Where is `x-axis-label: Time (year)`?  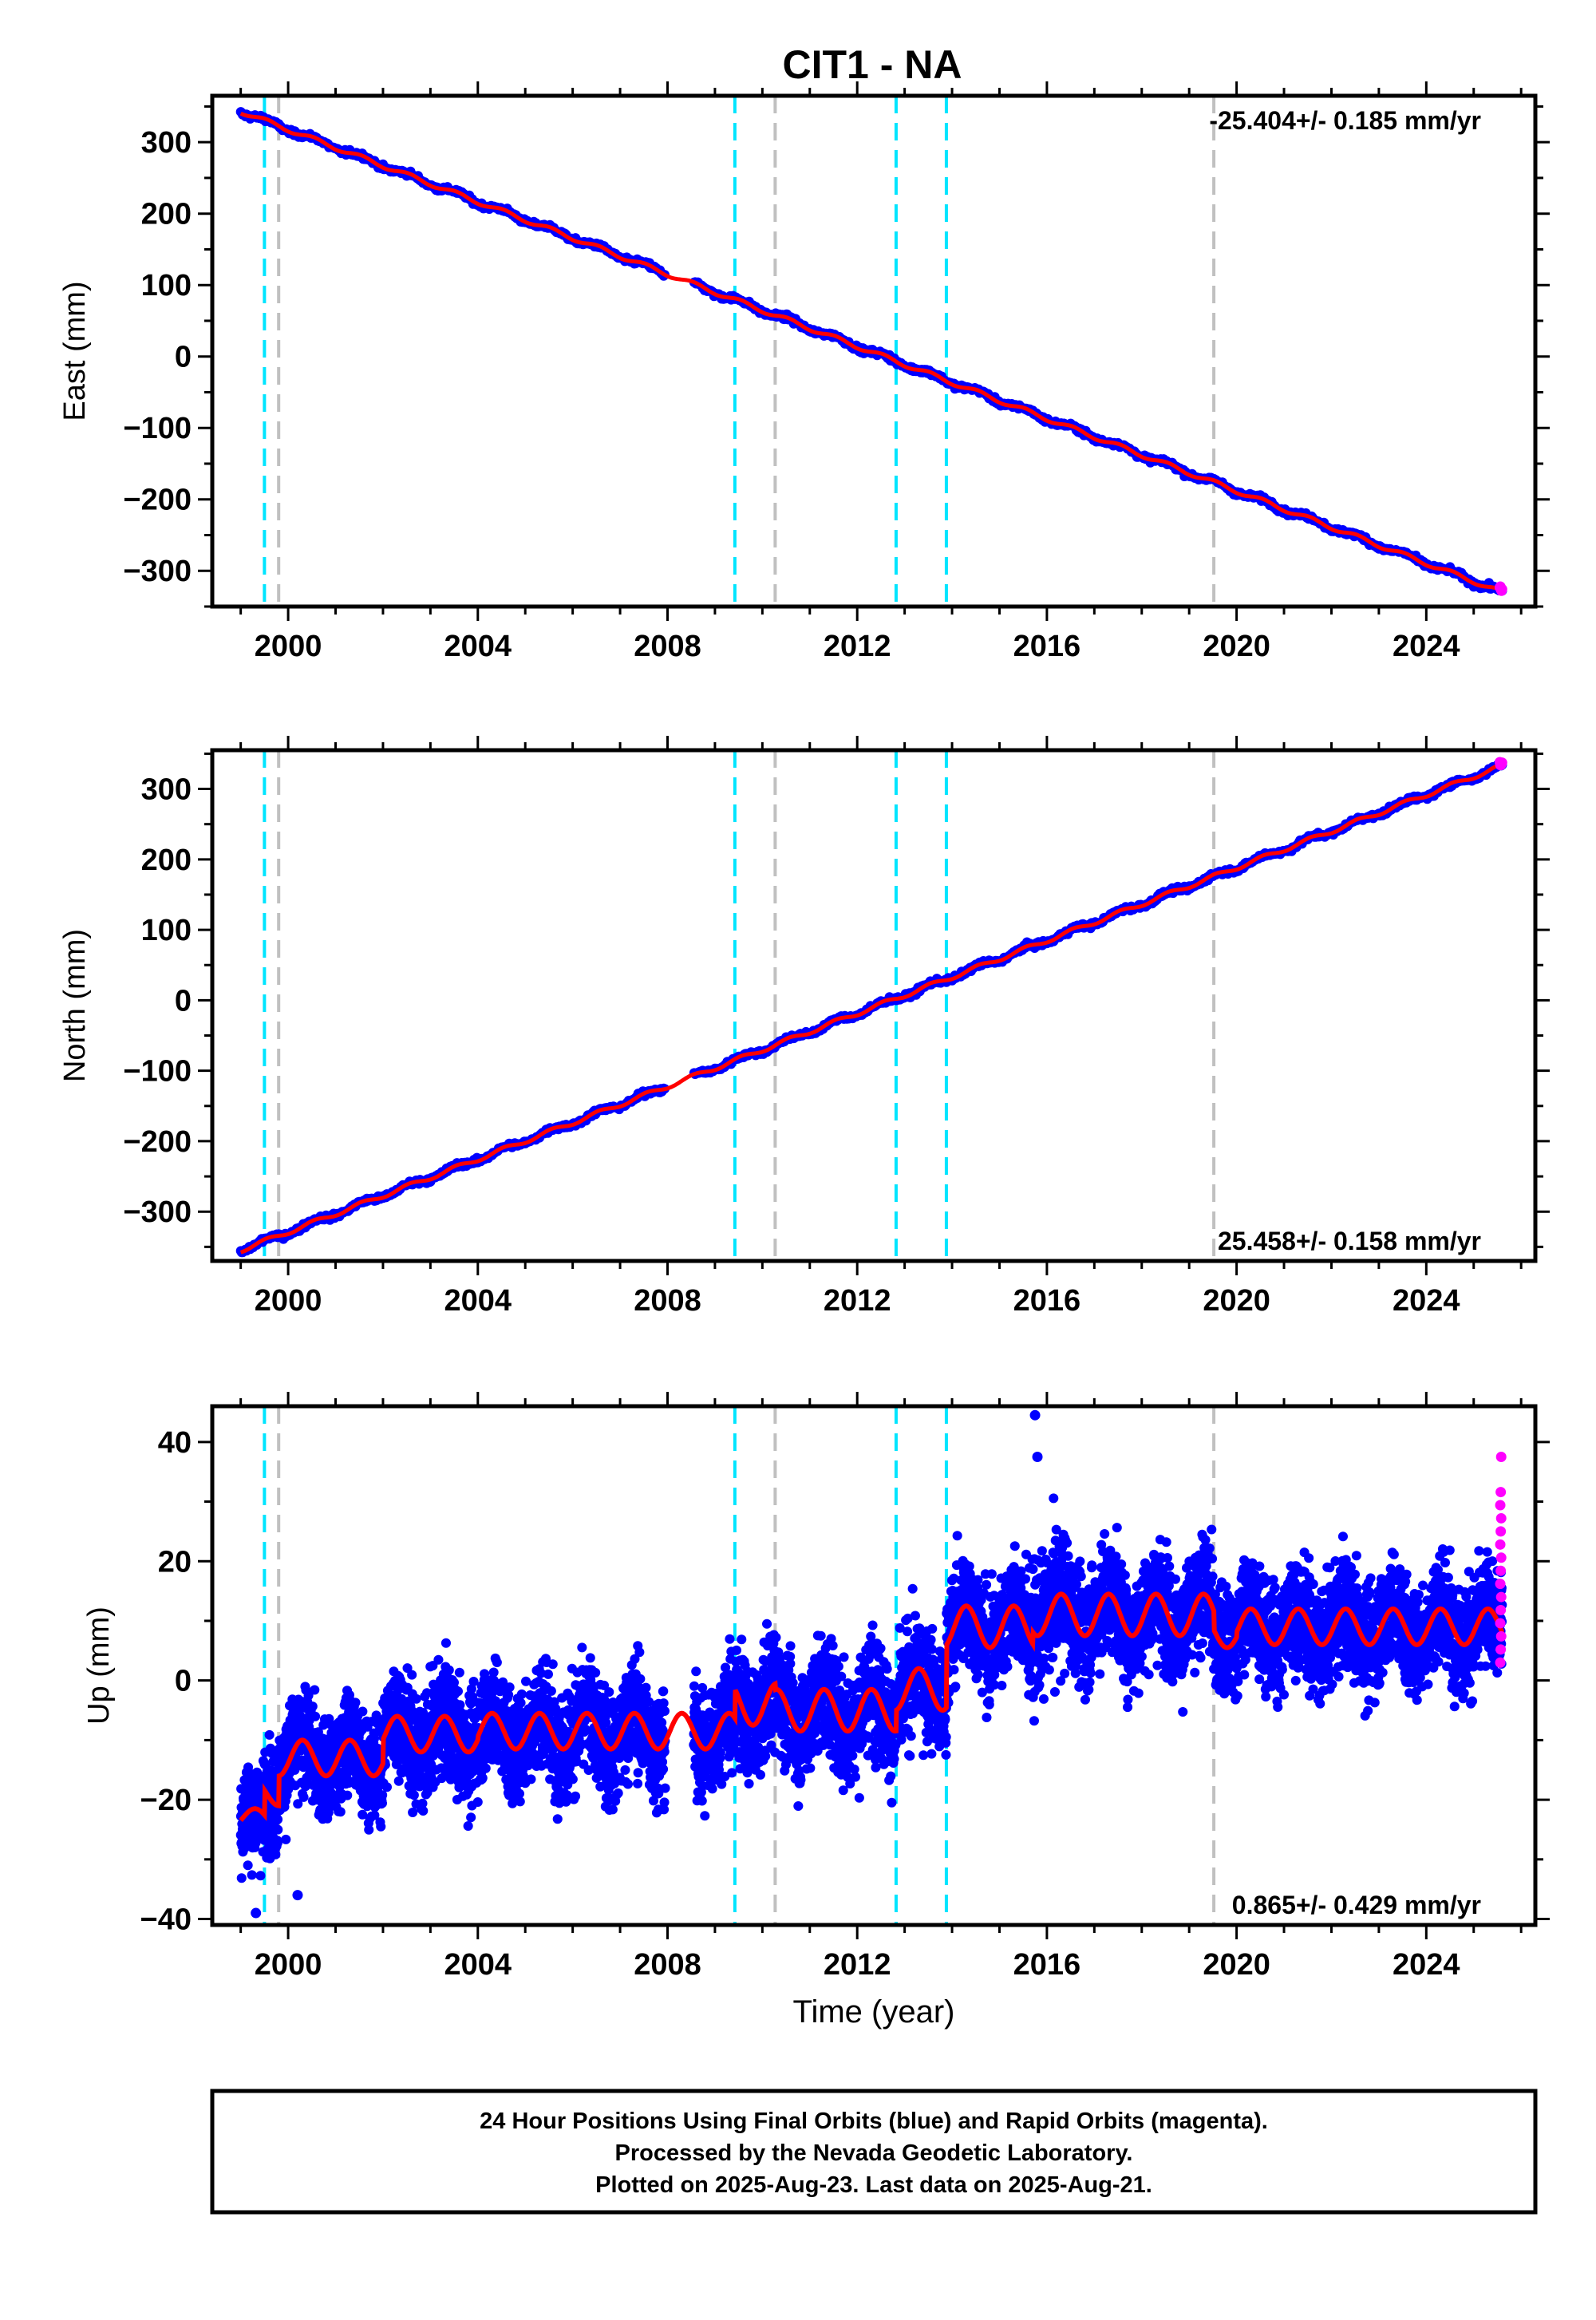
x-axis-label: Time (year) is located at coordinates (874, 2012).